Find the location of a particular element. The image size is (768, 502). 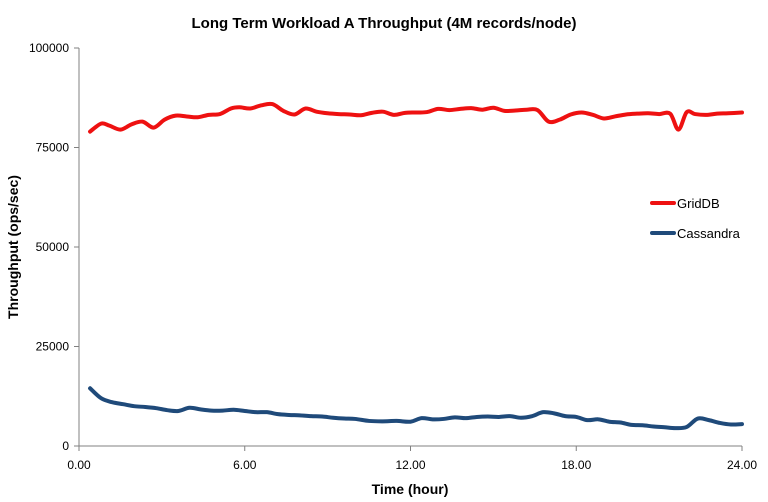

x-tick-label: 6.00 is located at coordinates (245, 465).